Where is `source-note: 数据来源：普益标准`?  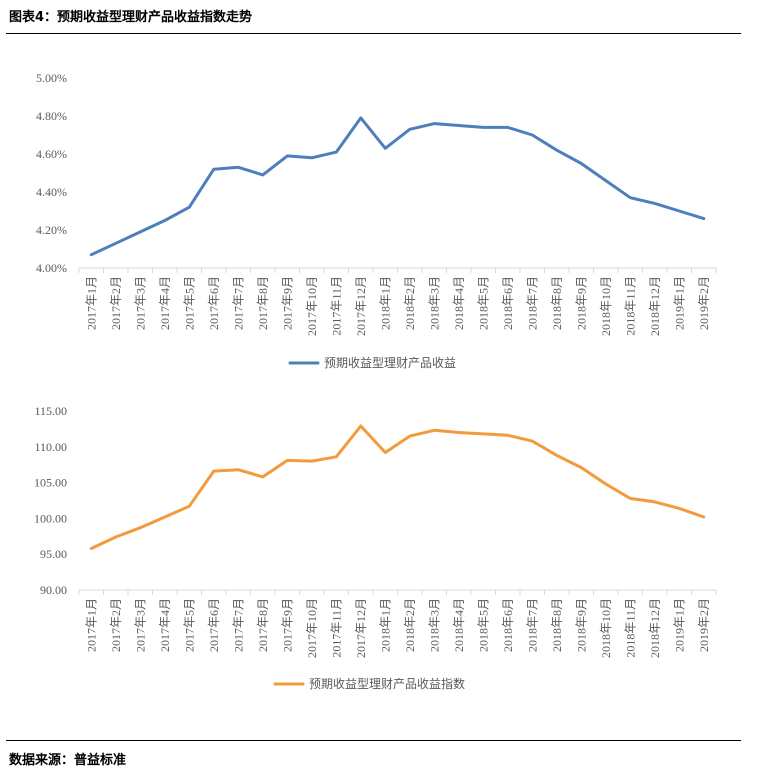 source-note: 数据来源：普益标准 is located at coordinates (68, 760).